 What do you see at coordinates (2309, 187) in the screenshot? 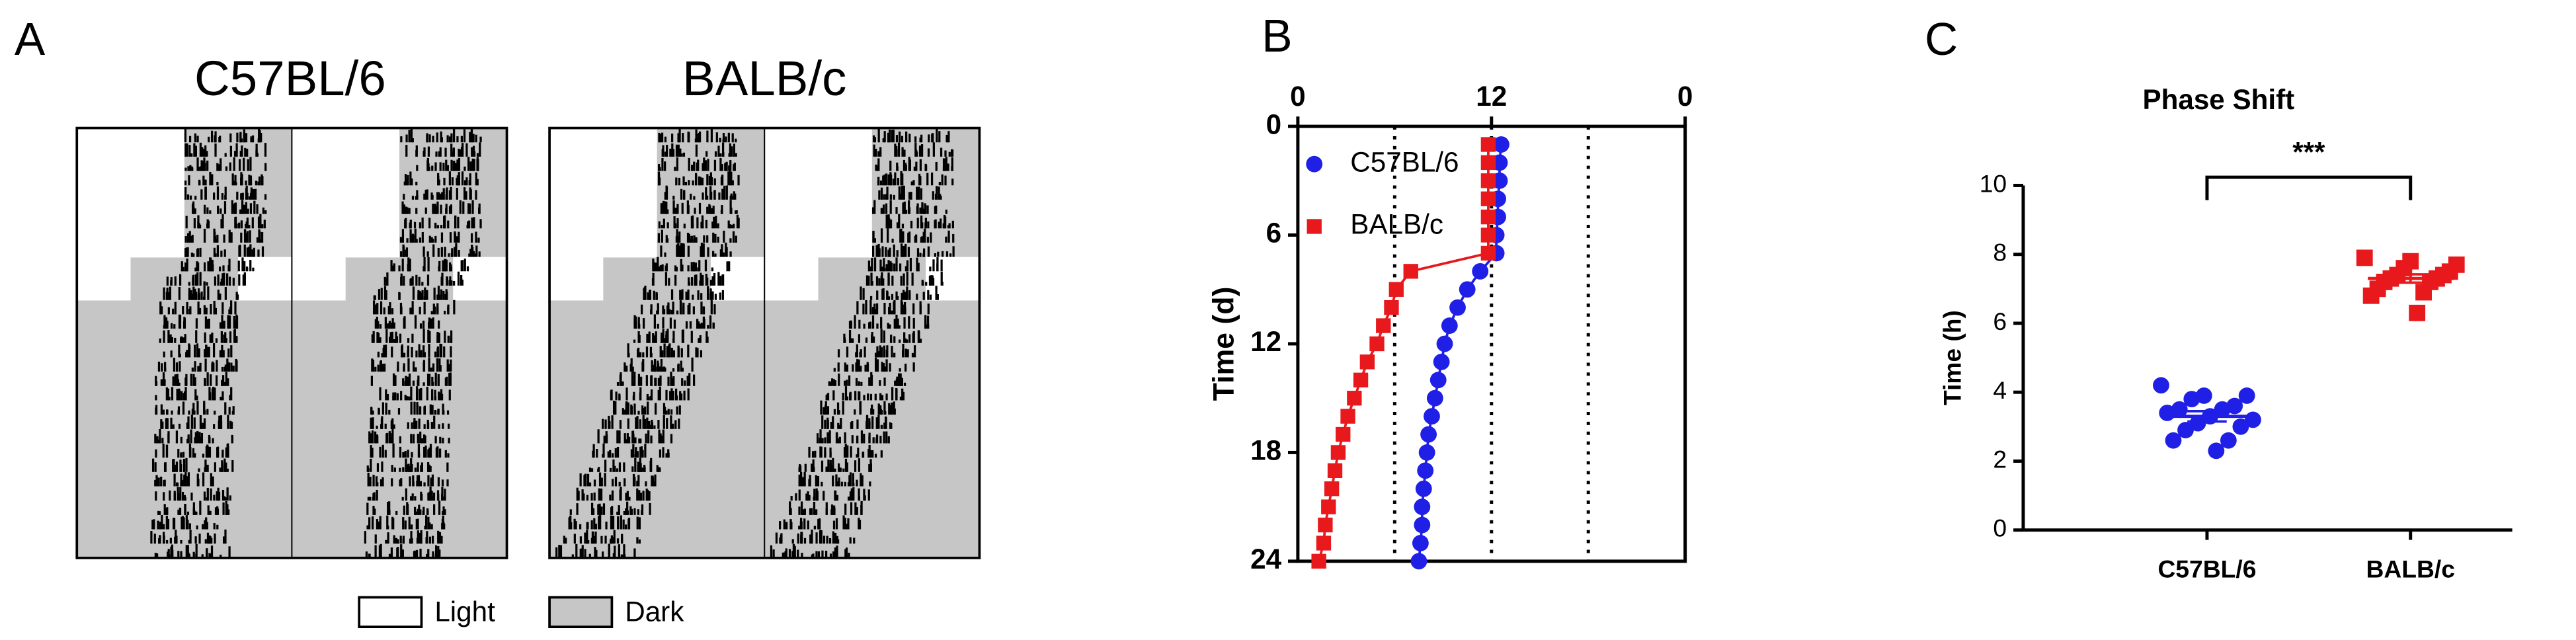
I see `significance-bracket` at bounding box center [2309, 187].